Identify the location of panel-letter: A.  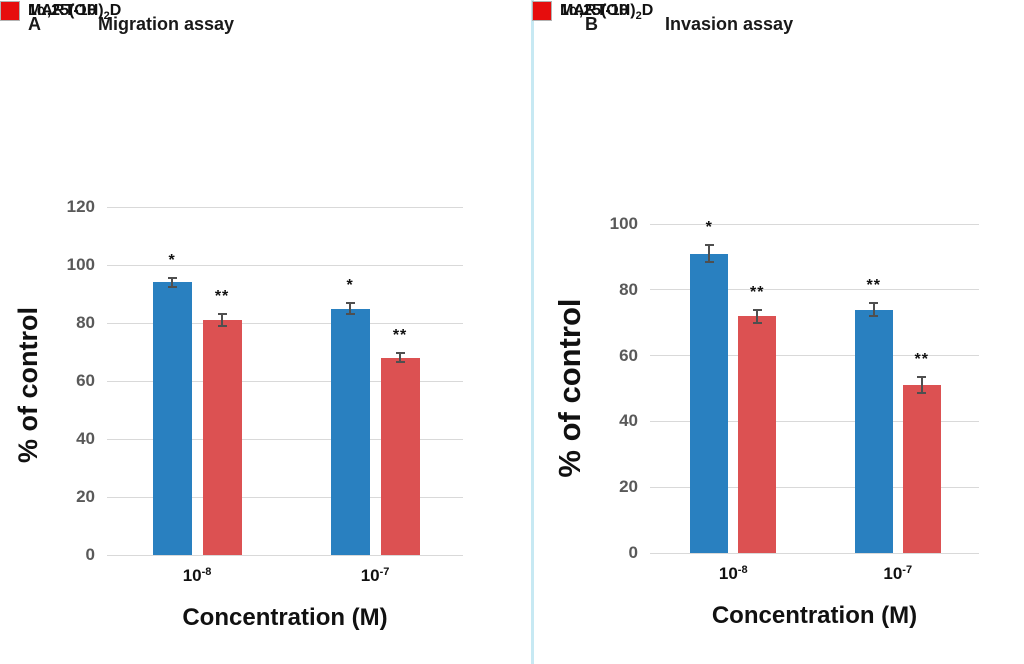
(34, 24).